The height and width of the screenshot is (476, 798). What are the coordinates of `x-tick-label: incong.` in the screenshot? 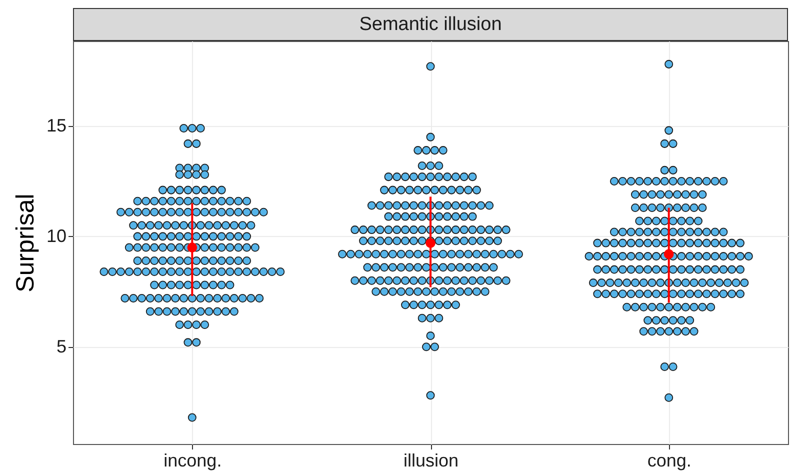 It's located at (193, 460).